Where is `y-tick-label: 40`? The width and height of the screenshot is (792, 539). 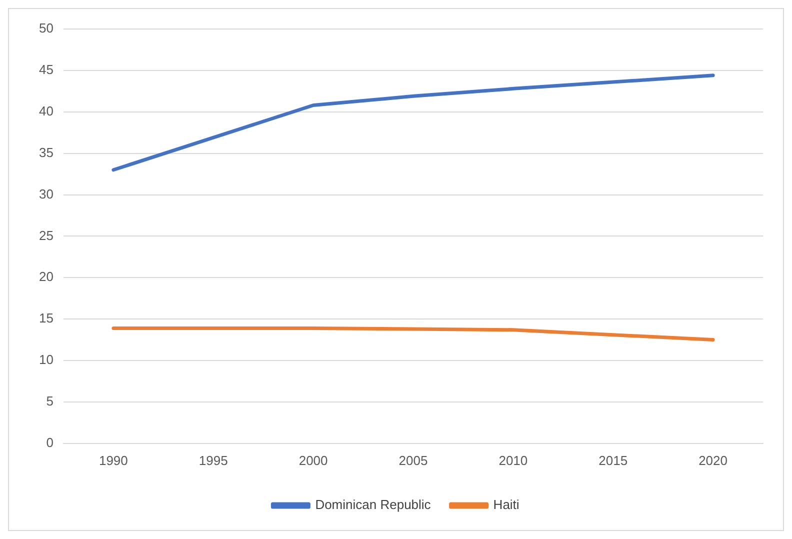
y-tick-label: 40 is located at coordinates (46, 110).